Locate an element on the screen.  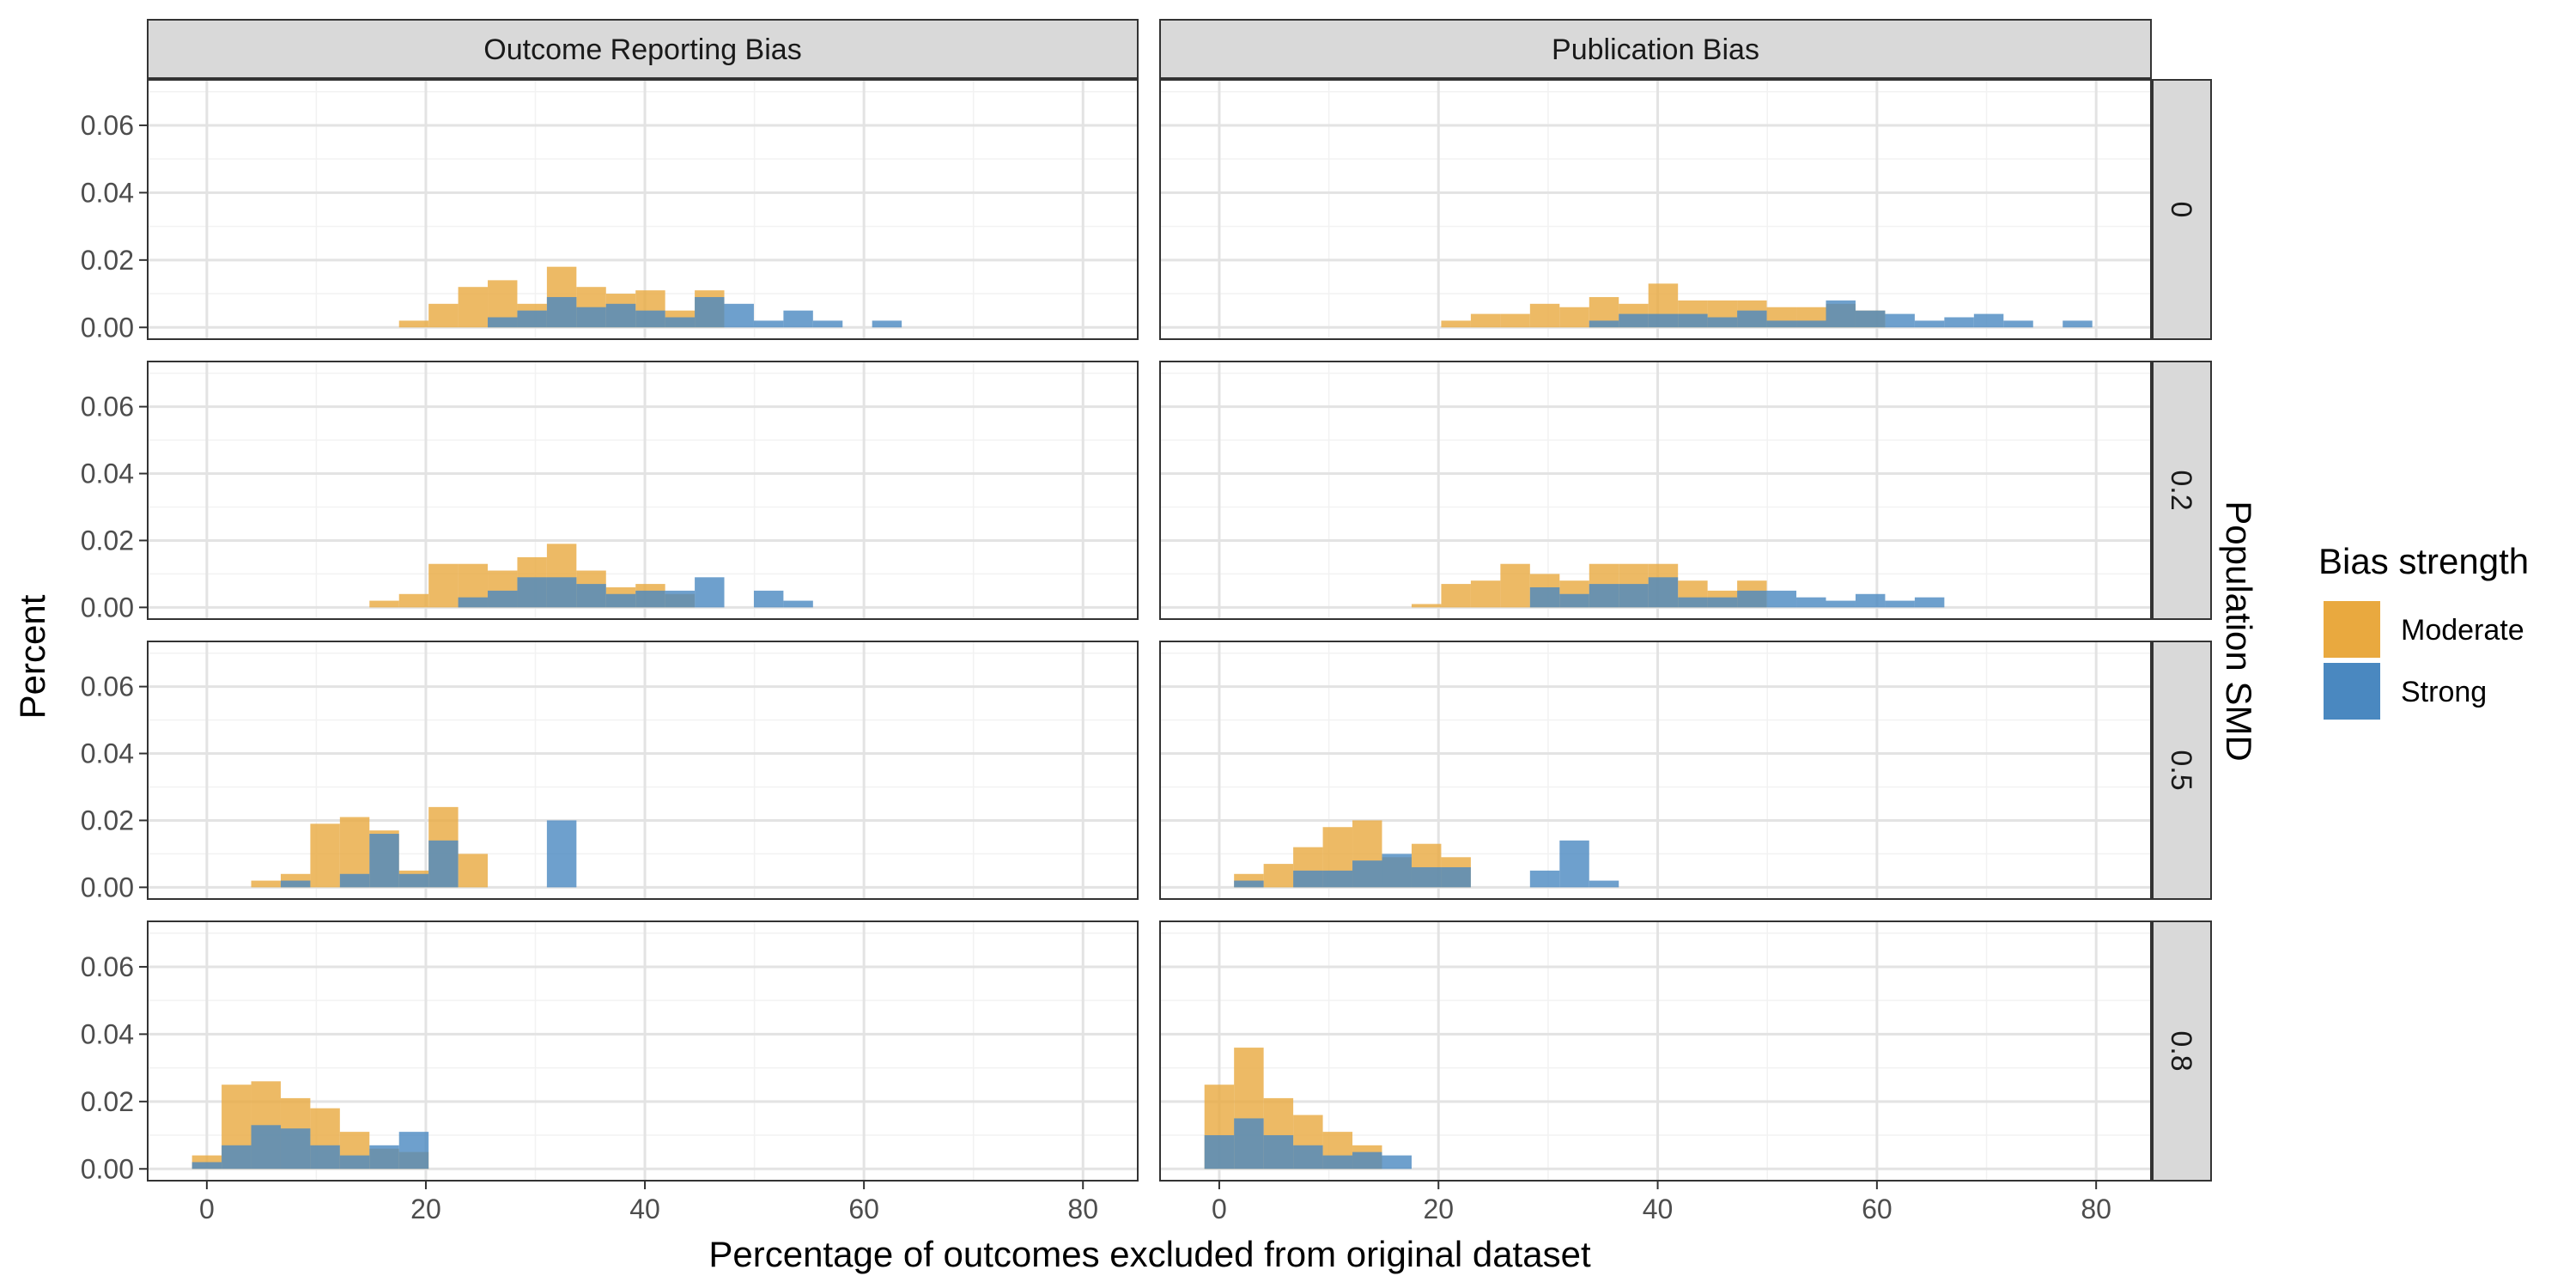
x-tick-label: 40 is located at coordinates (644, 1209).